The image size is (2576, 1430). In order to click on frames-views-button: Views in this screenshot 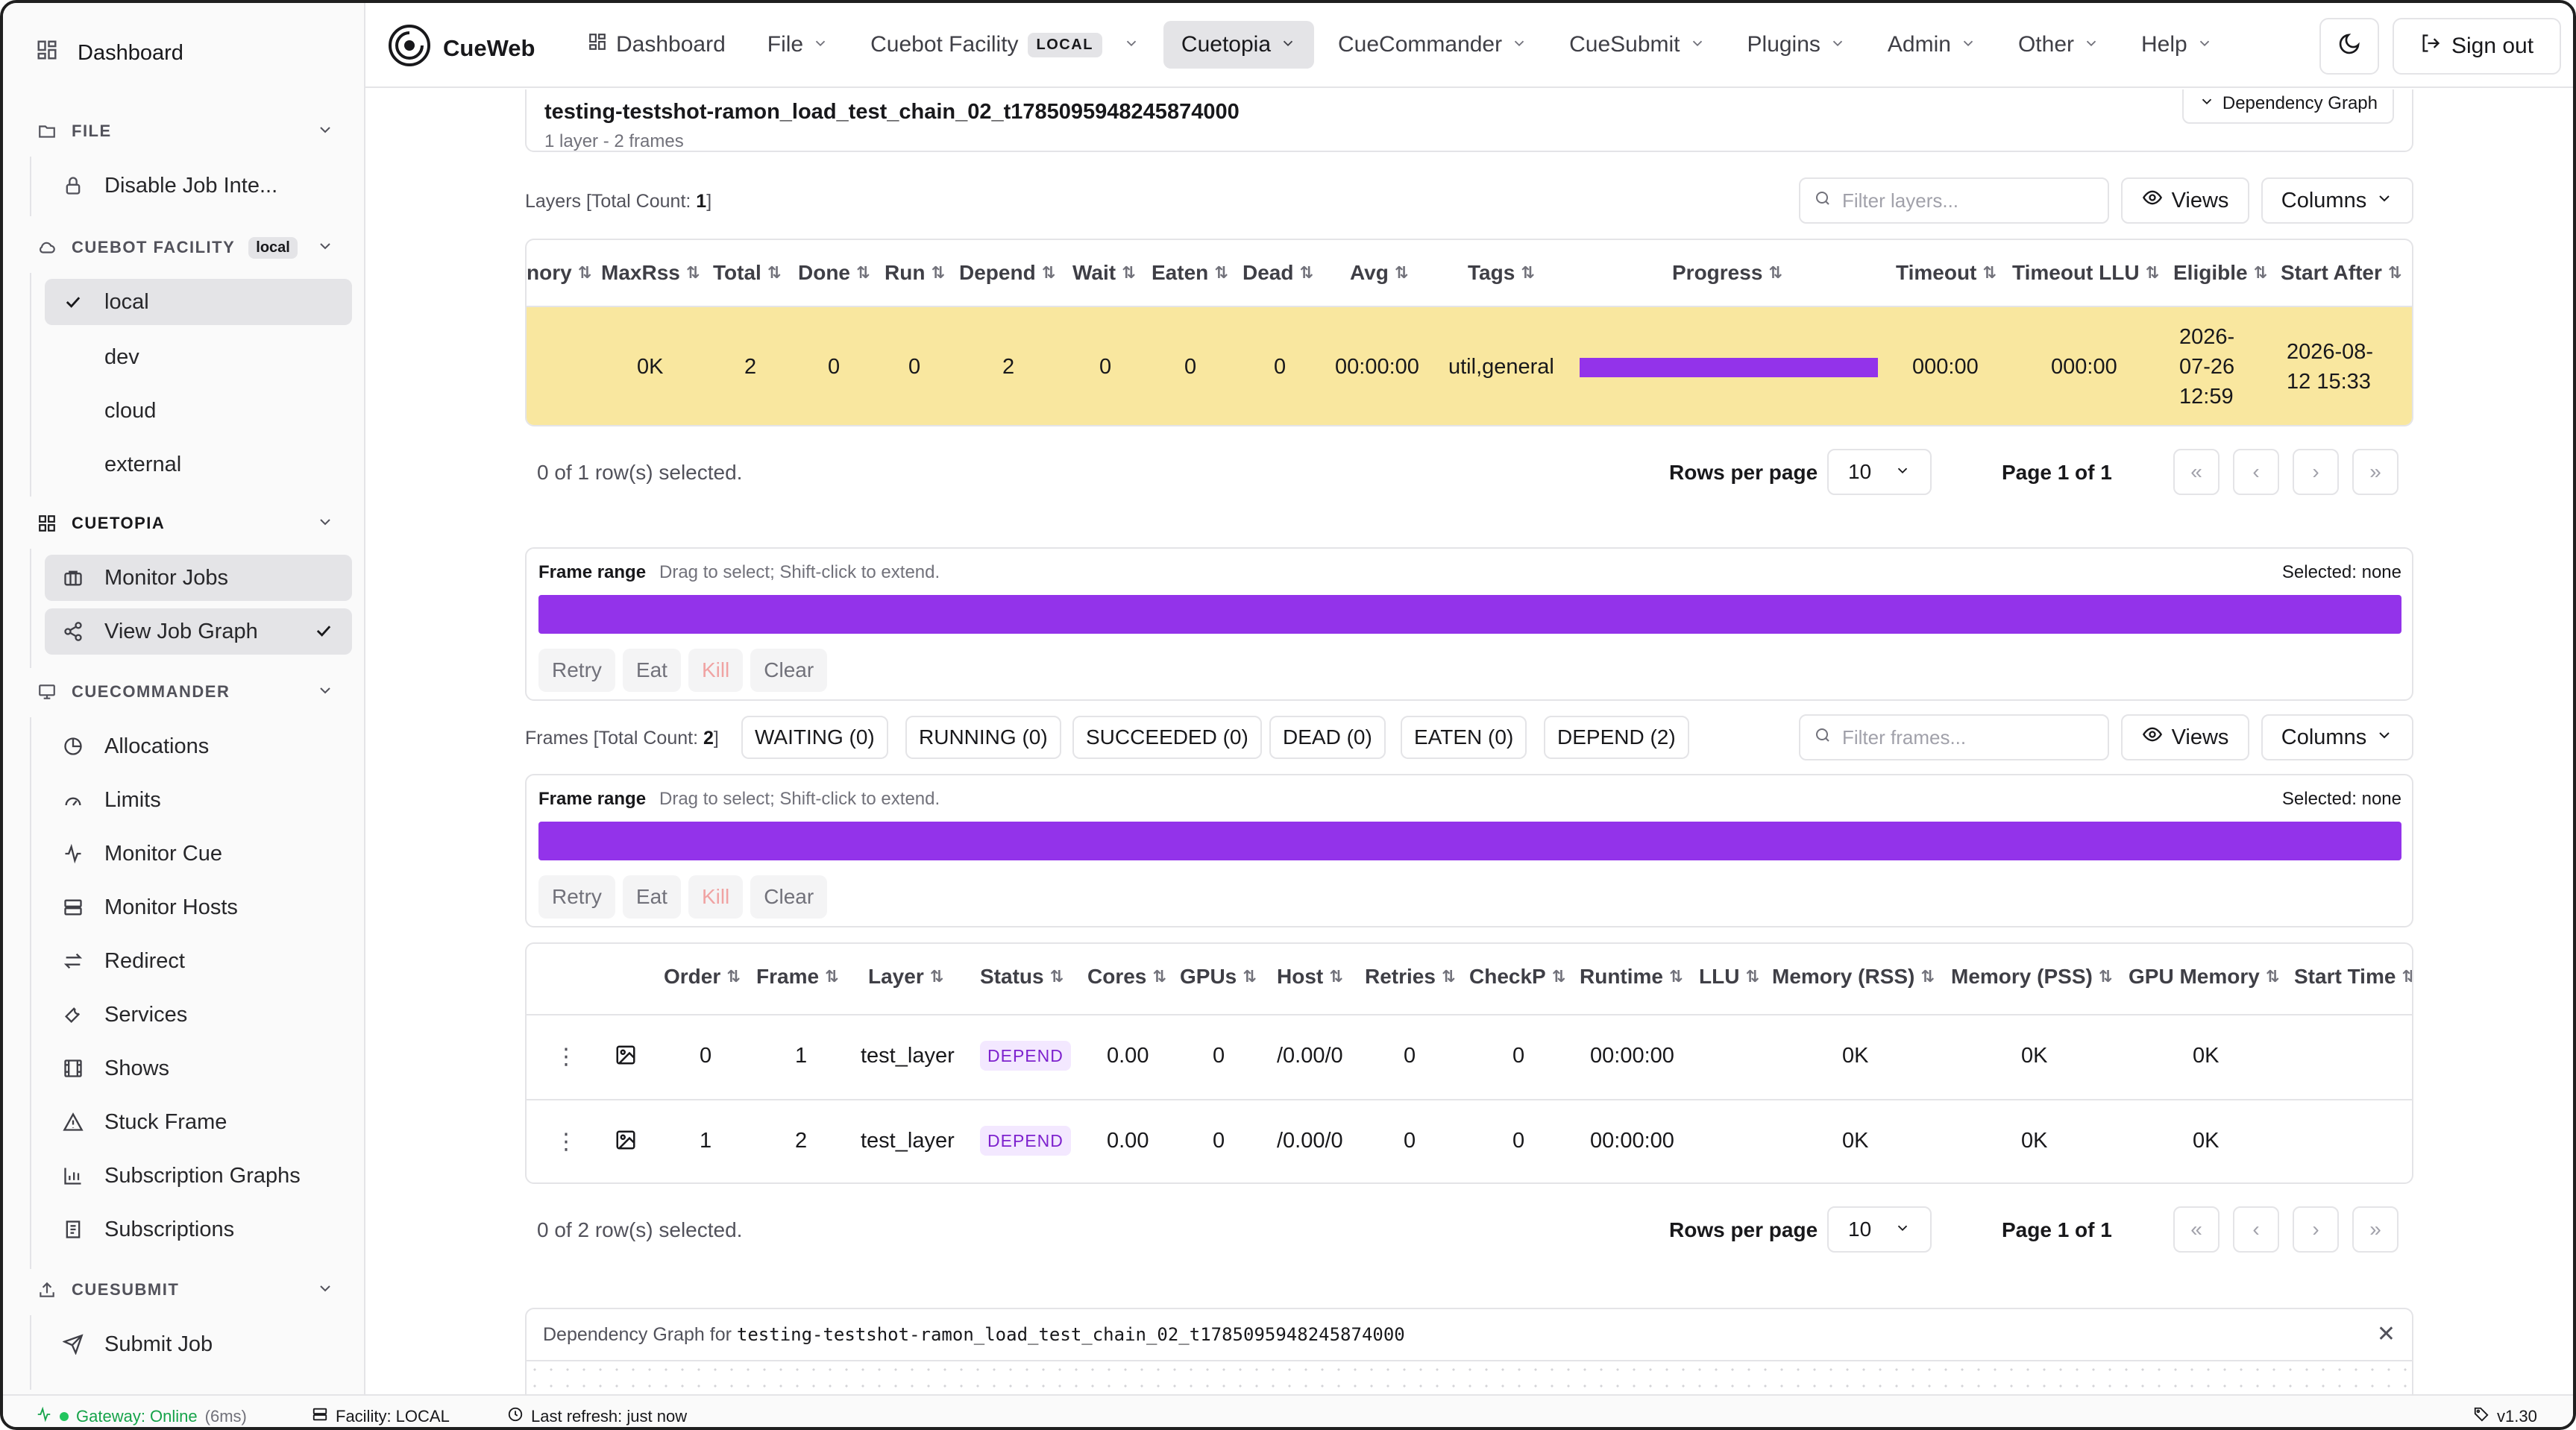, I will do `click(2185, 737)`.